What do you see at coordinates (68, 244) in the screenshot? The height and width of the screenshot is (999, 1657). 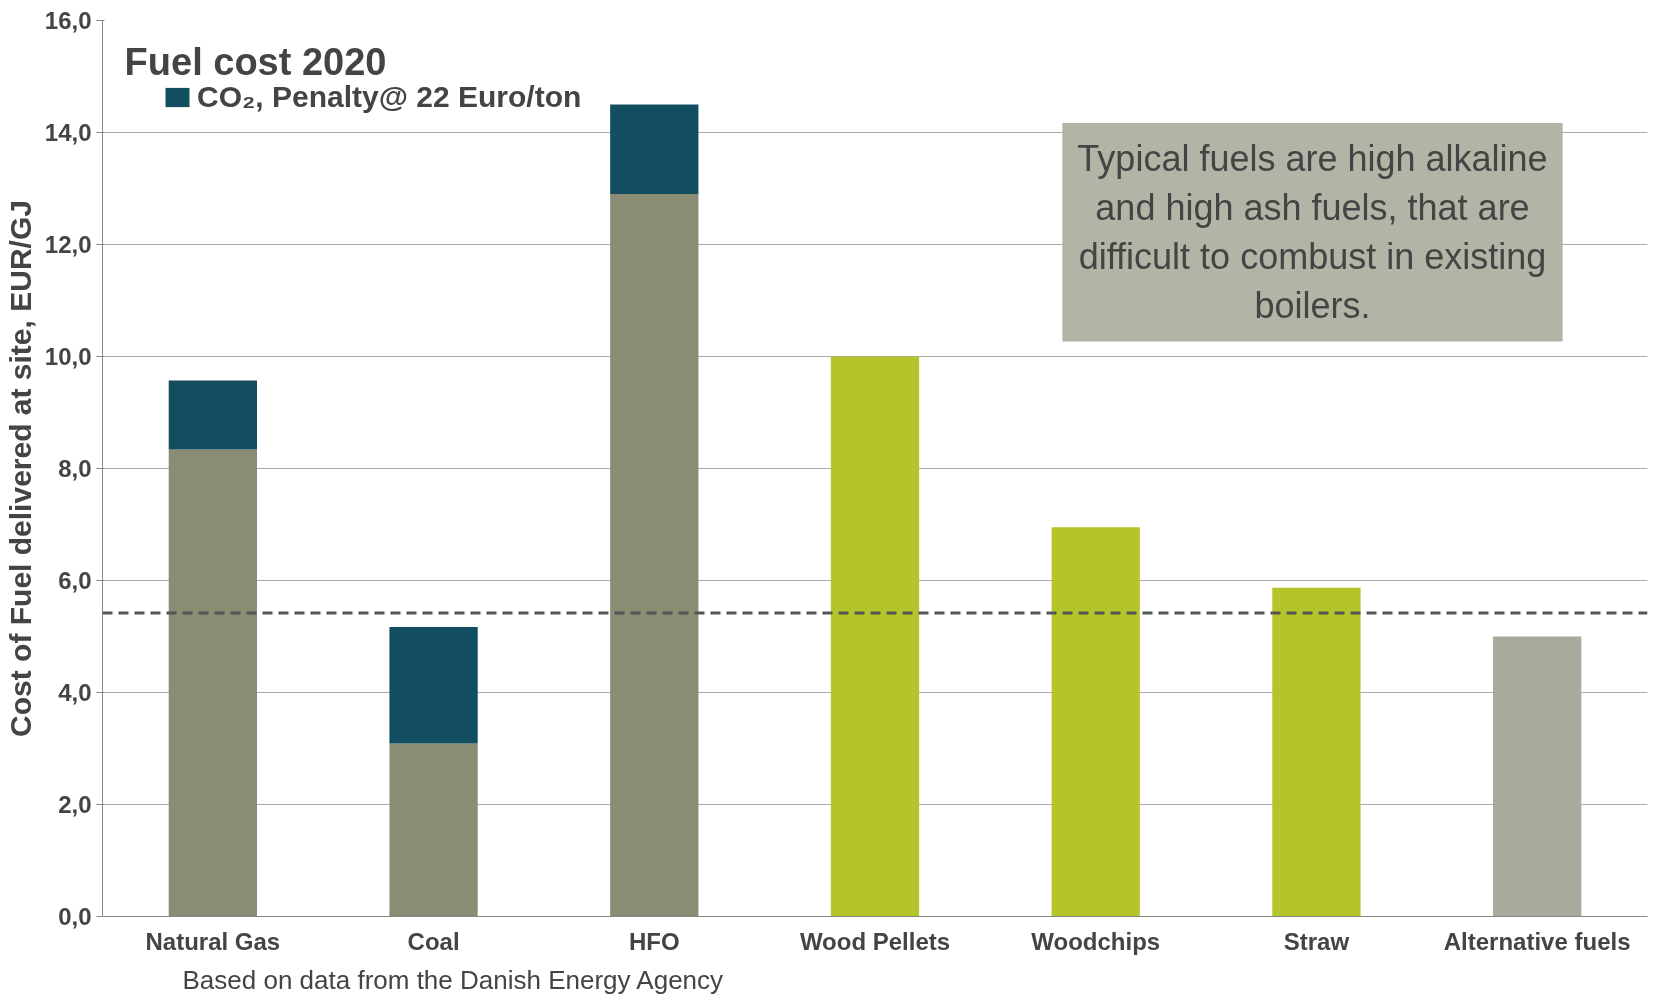 I see `y-tick-label: 12,0` at bounding box center [68, 244].